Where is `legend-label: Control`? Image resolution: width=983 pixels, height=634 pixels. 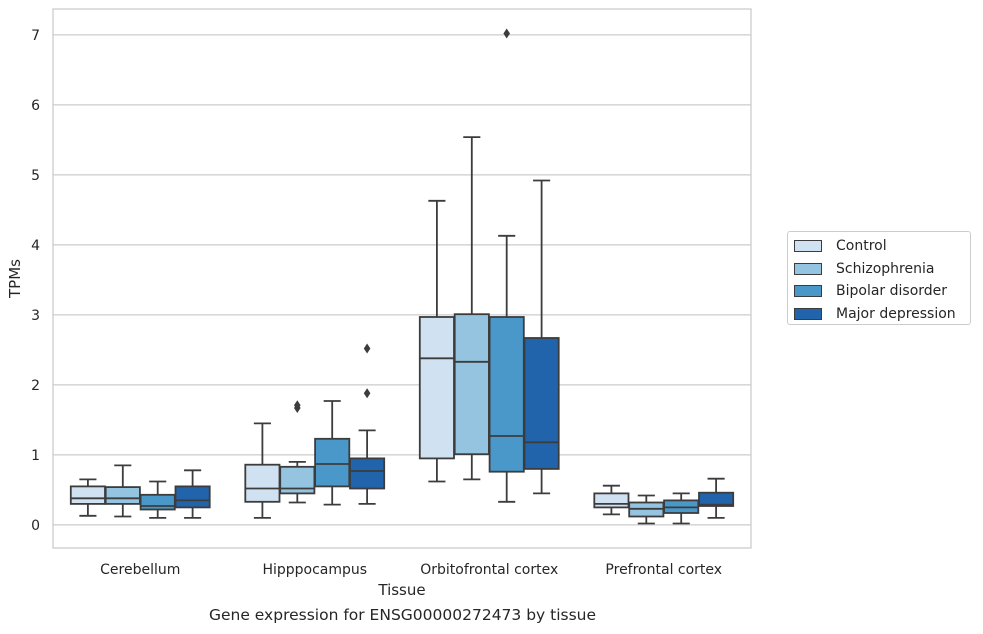
legend-label: Control is located at coordinates (861, 246).